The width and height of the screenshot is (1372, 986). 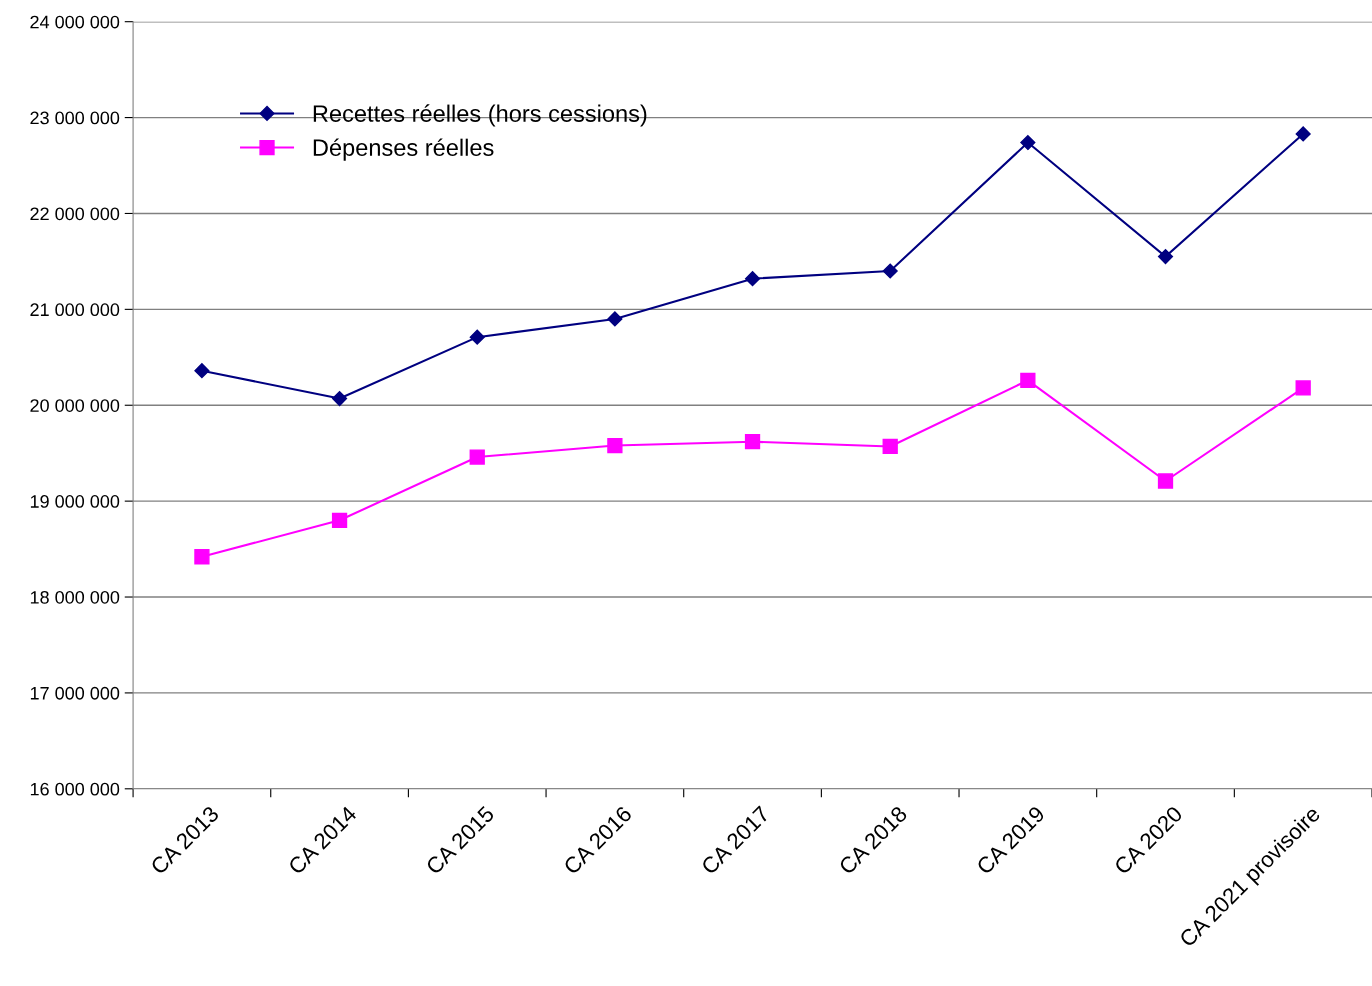 What do you see at coordinates (75, 310) in the screenshot?
I see `y-tick-label: 21 000 000` at bounding box center [75, 310].